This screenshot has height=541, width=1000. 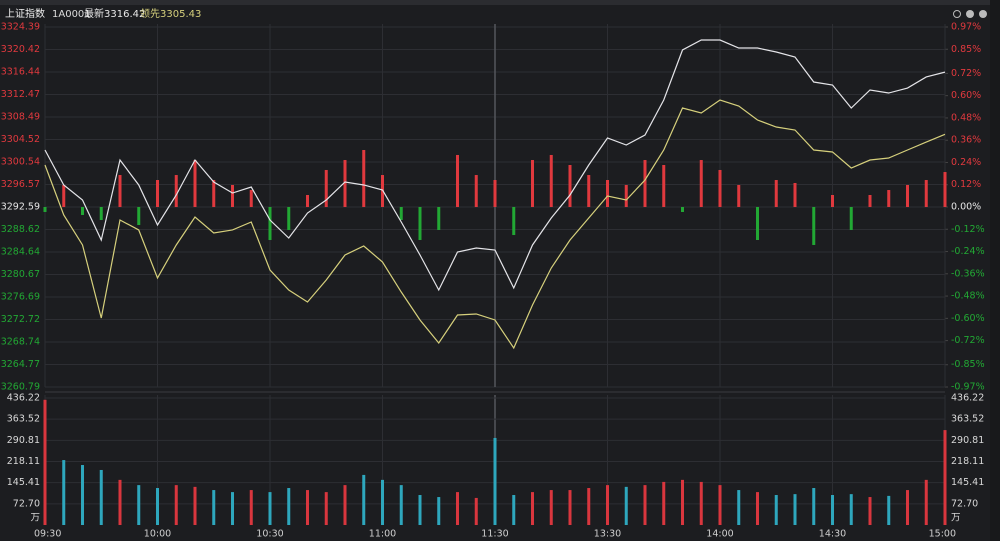 I want to click on y-tick-label: 3268.74, so click(x=20, y=342).